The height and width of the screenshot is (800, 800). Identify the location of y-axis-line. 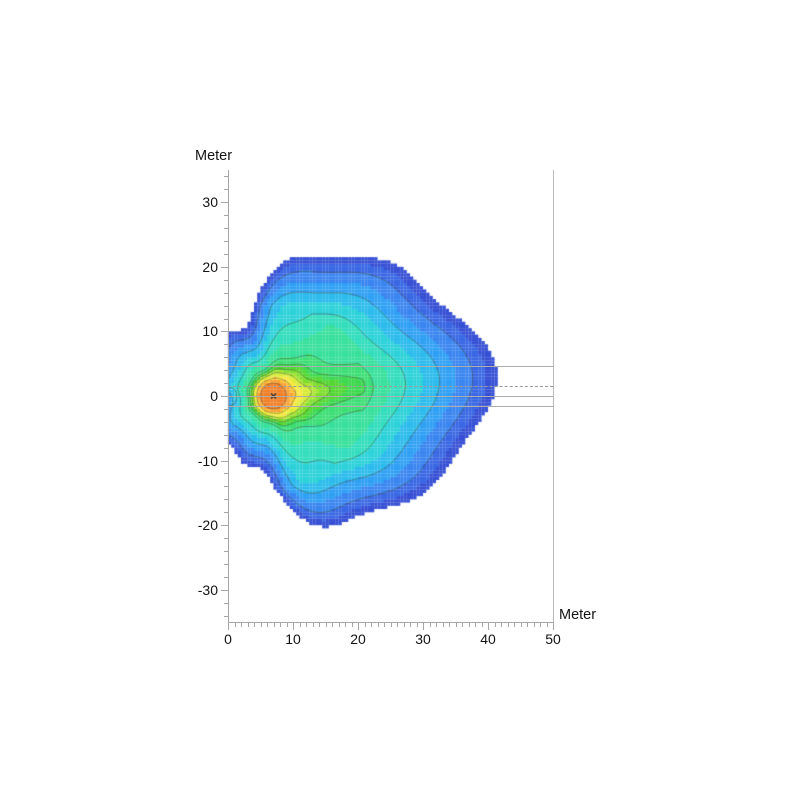
(228, 396).